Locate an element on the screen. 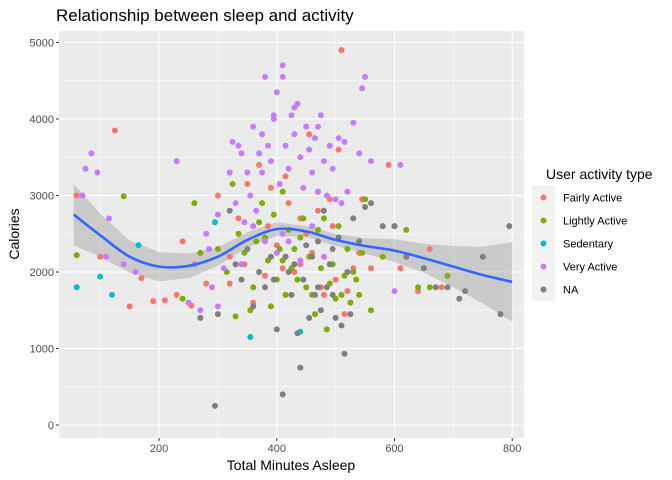 Image resolution: width=672 pixels, height=480 pixels. legend-swatch-fairly-active is located at coordinates (543, 197).